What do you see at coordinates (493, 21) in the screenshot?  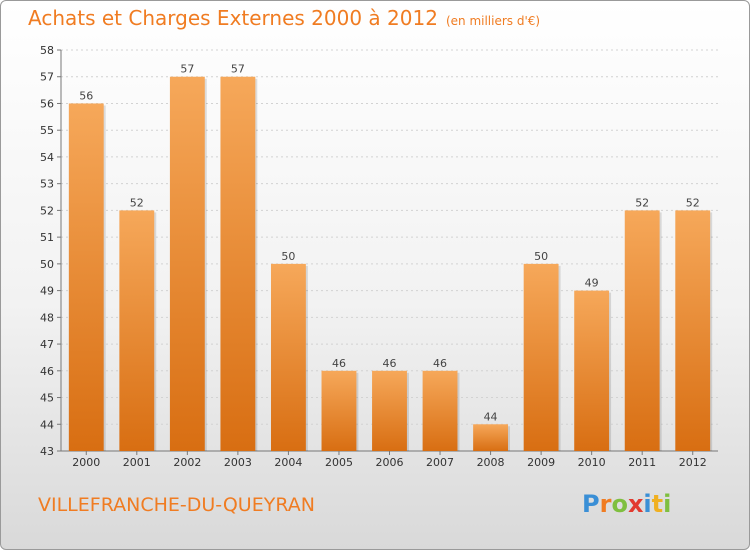 I see `chart-title-unit: (en milliers d'€)` at bounding box center [493, 21].